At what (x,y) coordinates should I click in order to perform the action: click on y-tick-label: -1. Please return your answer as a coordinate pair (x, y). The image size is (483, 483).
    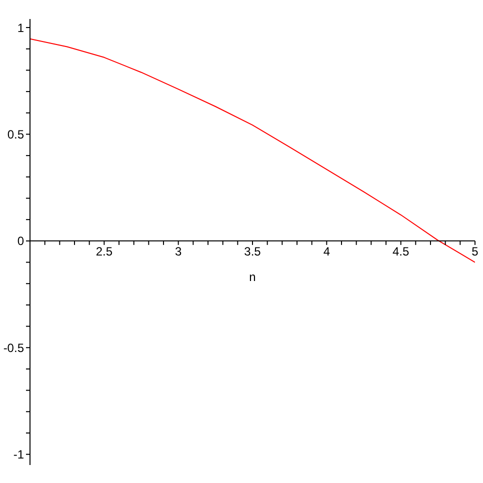
    Looking at the image, I should click on (18, 455).